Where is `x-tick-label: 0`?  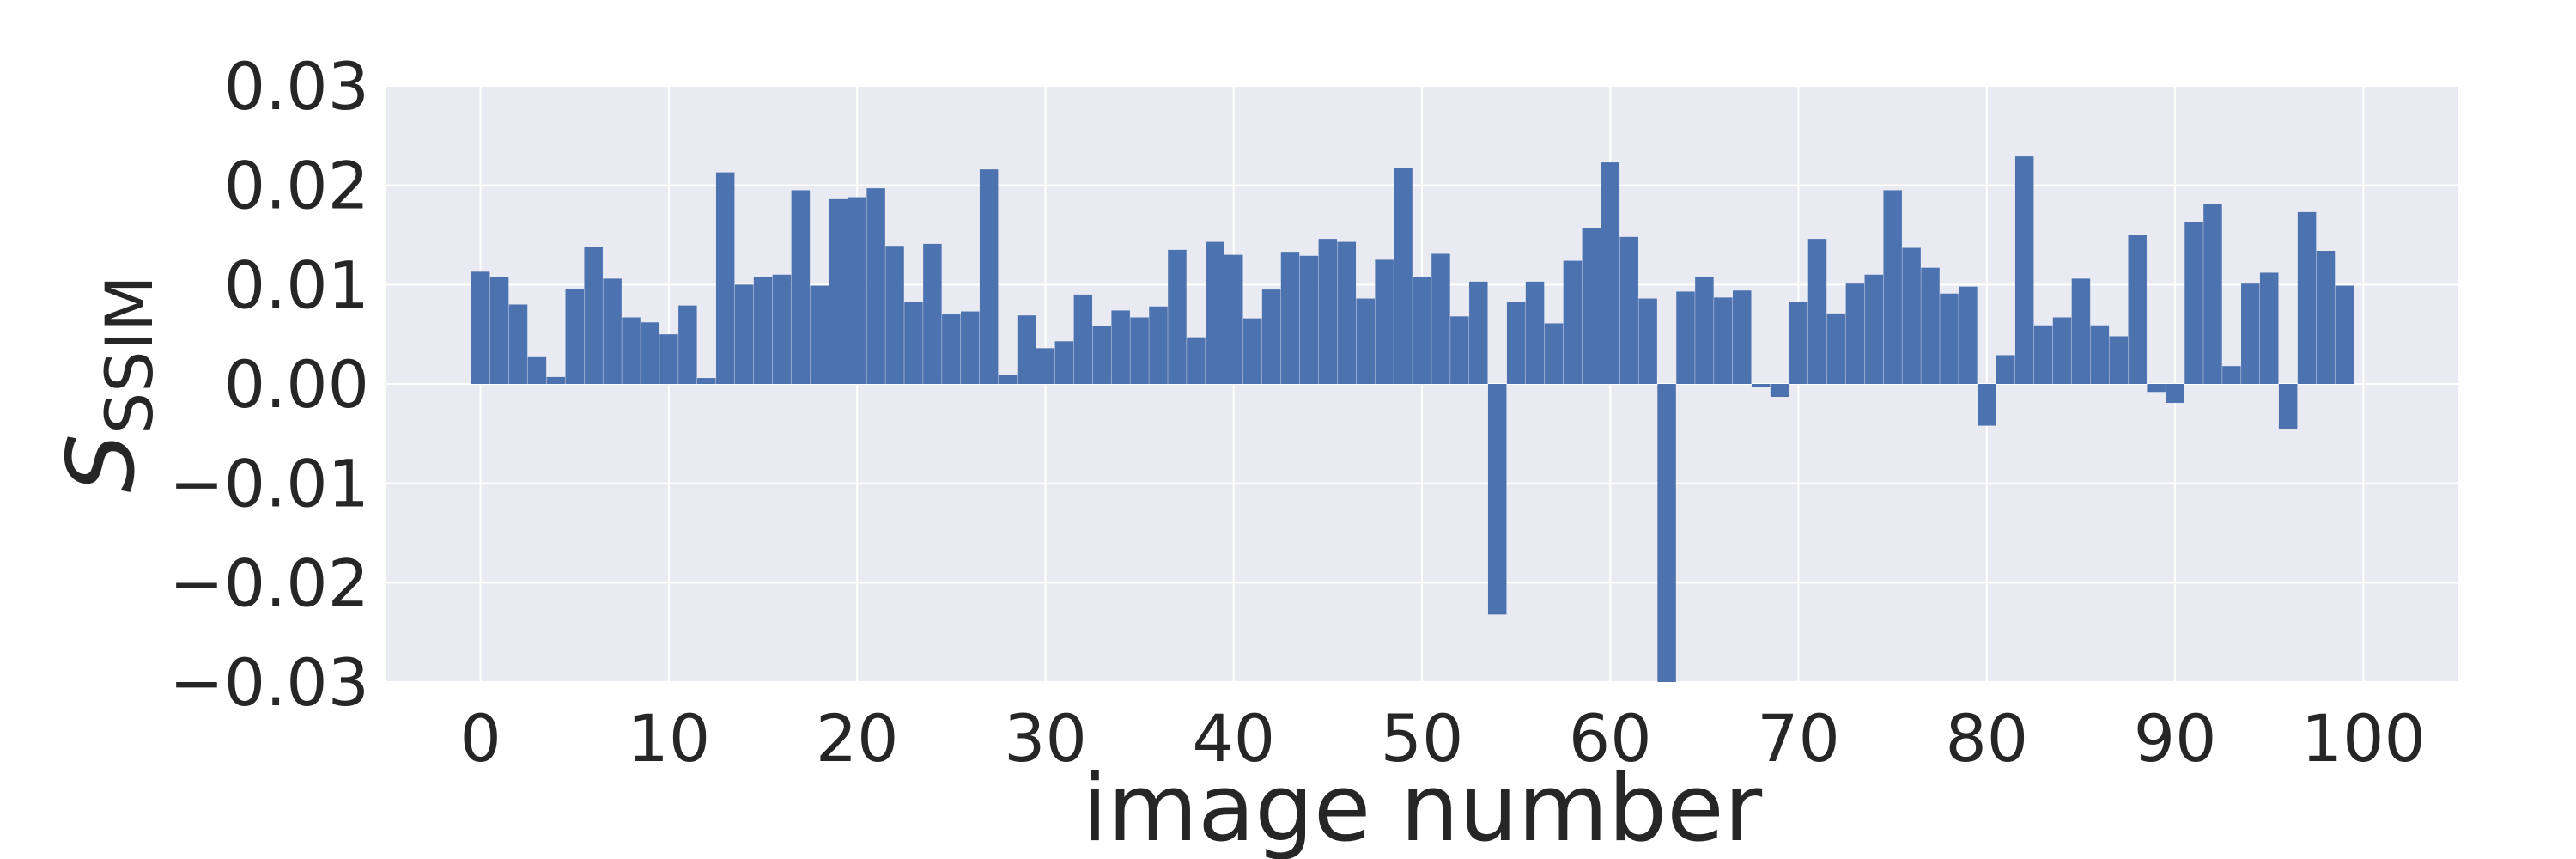 x-tick-label: 0 is located at coordinates (480, 738).